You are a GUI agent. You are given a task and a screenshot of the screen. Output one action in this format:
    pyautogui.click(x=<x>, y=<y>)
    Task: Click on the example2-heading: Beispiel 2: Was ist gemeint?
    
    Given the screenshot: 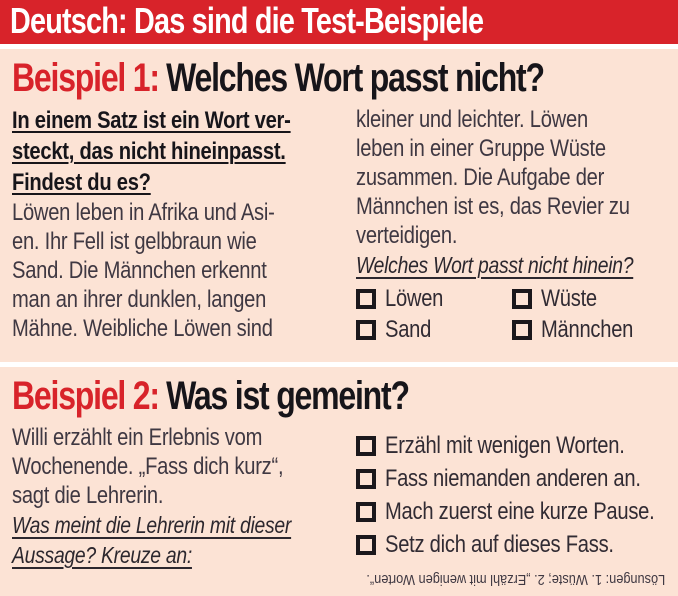 What is the action you would take?
    pyautogui.click(x=339, y=396)
    